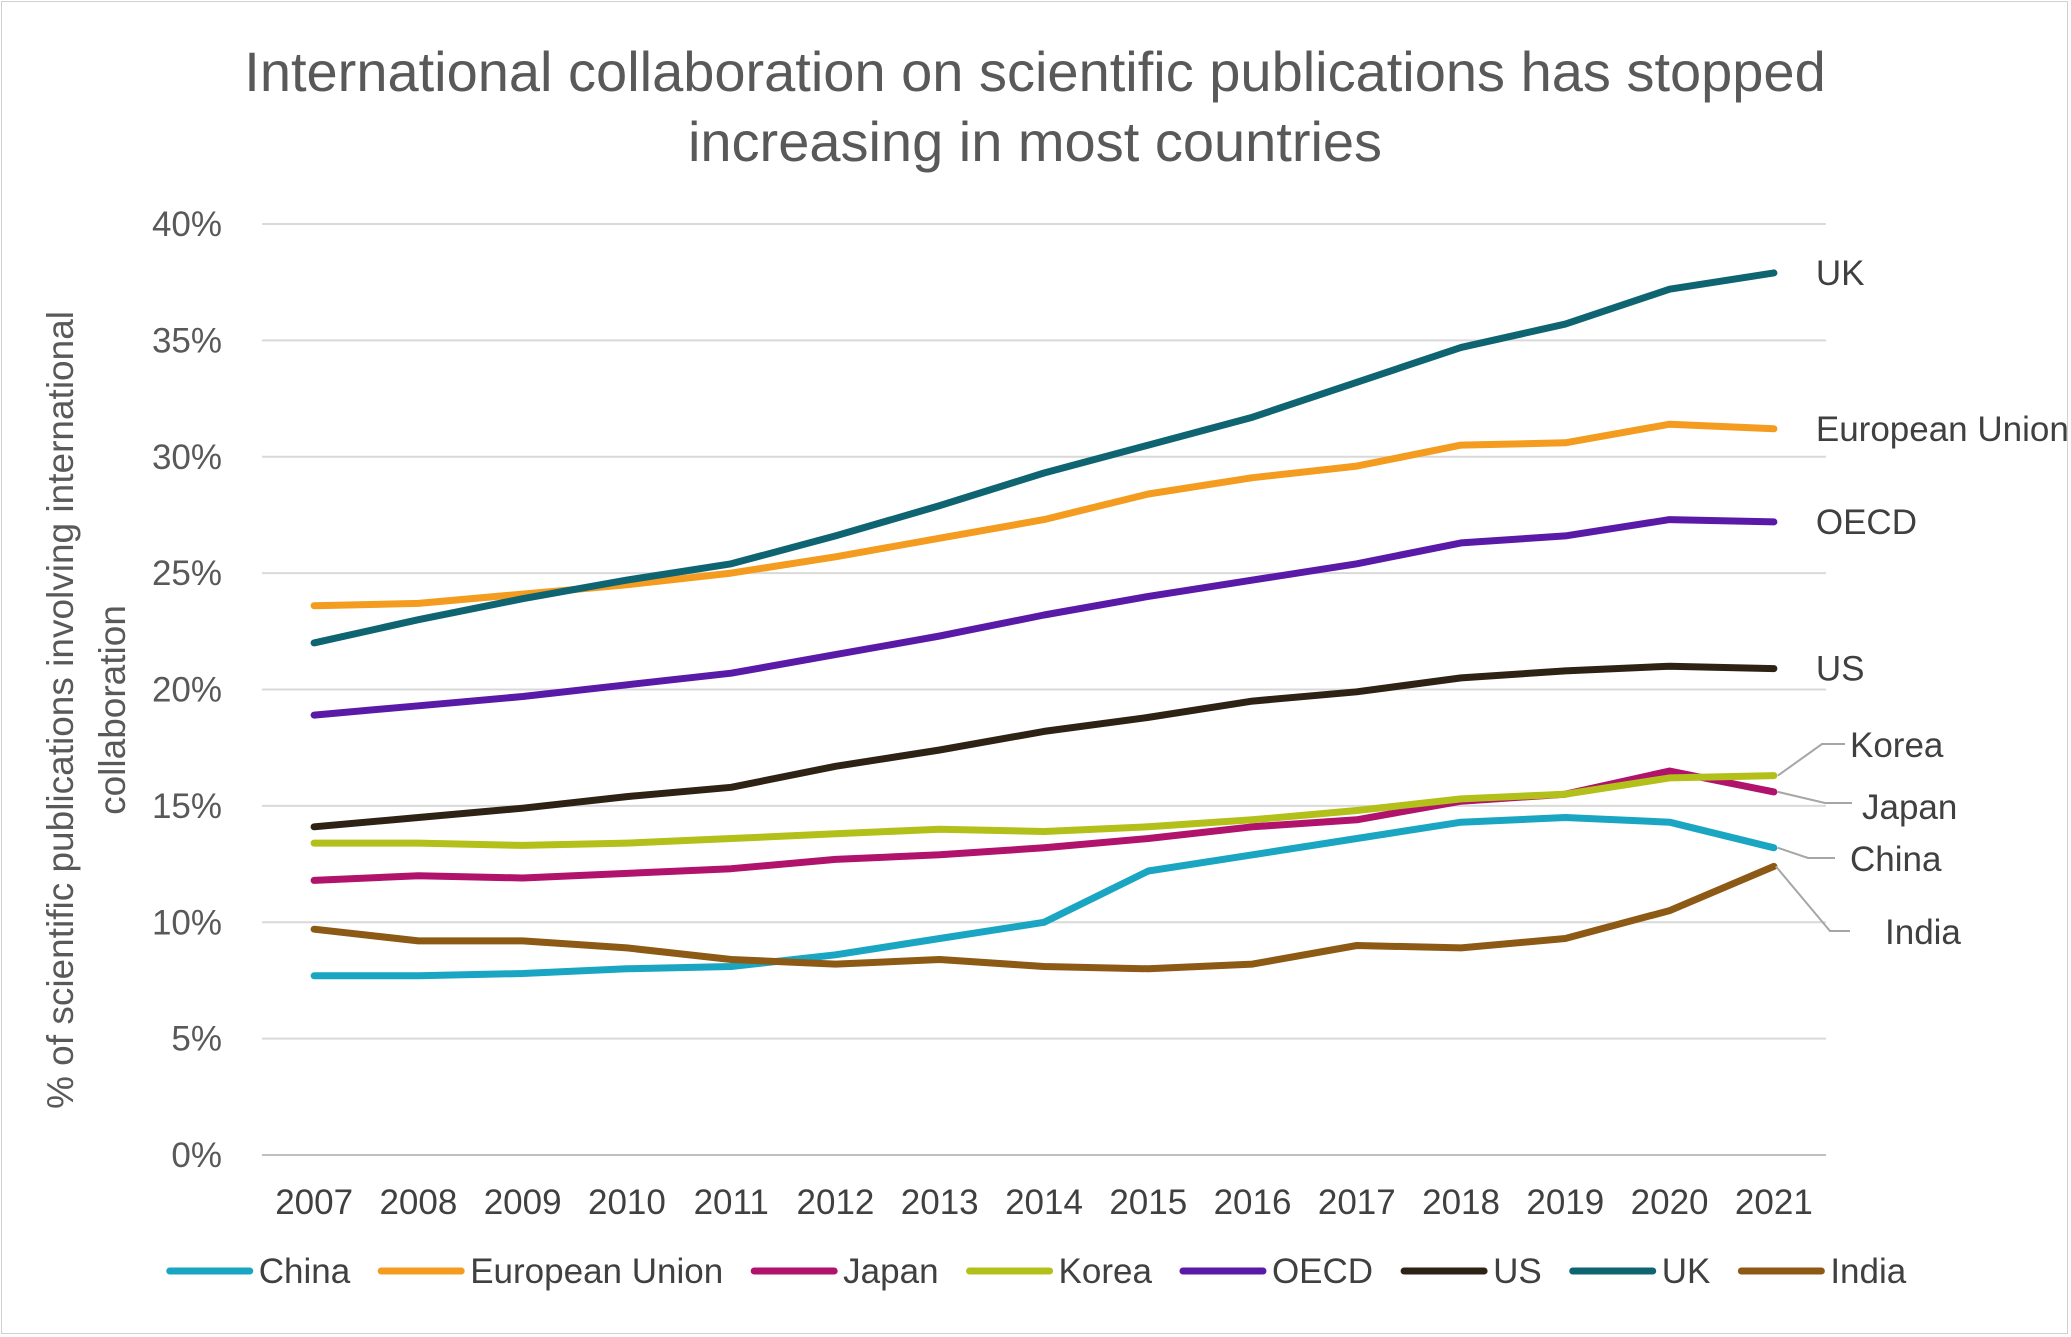  I want to click on end-label-uk: UK, so click(1840, 273).